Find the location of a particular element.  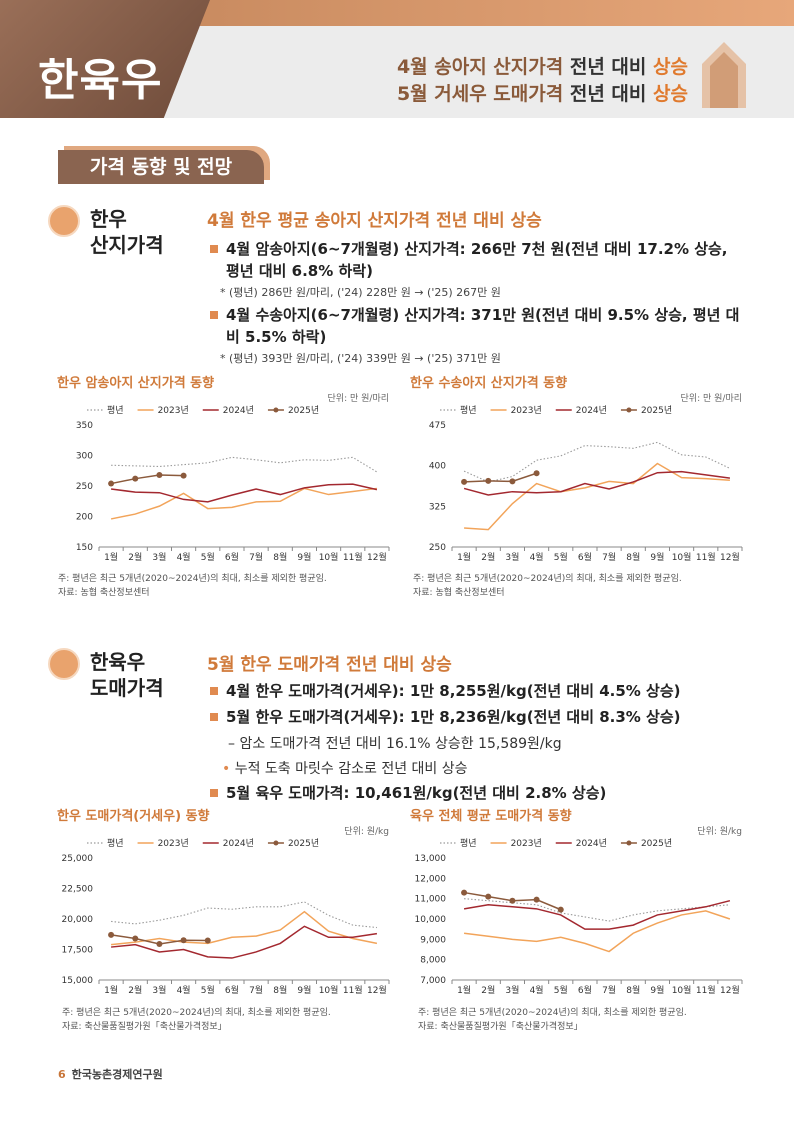

y-tick-label: 22,500 is located at coordinates (78, 890).